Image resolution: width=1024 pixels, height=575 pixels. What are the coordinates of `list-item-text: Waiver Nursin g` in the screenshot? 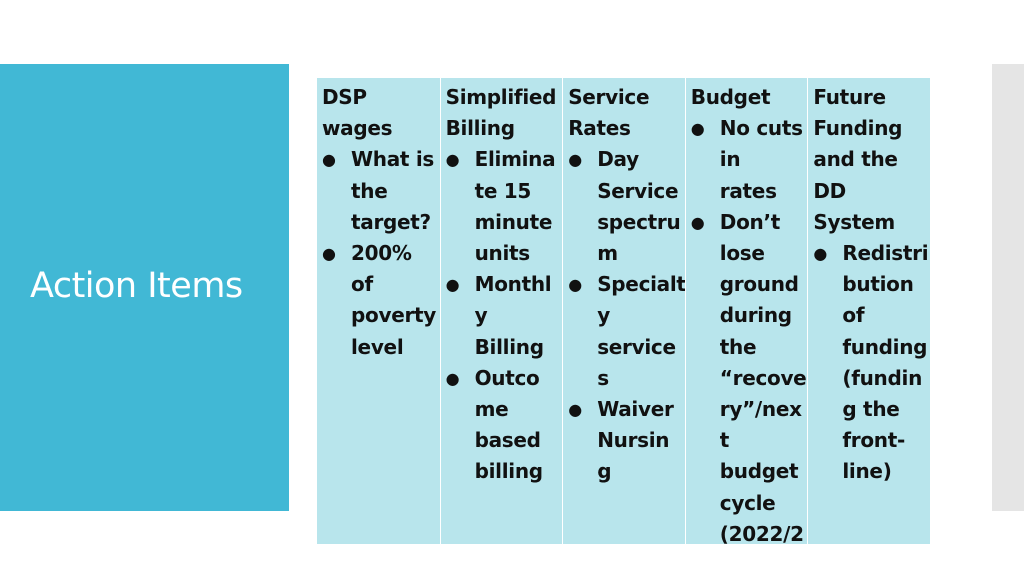 It's located at (635, 440).